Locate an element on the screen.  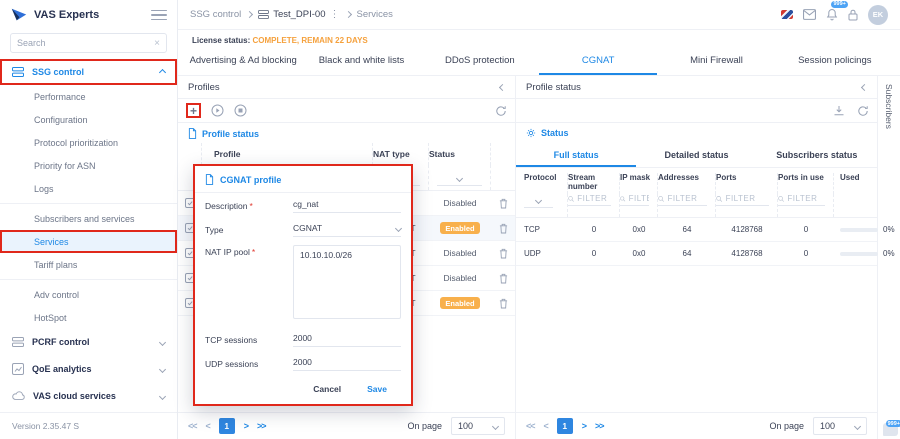
stream-filter is located at coordinates (589, 200).